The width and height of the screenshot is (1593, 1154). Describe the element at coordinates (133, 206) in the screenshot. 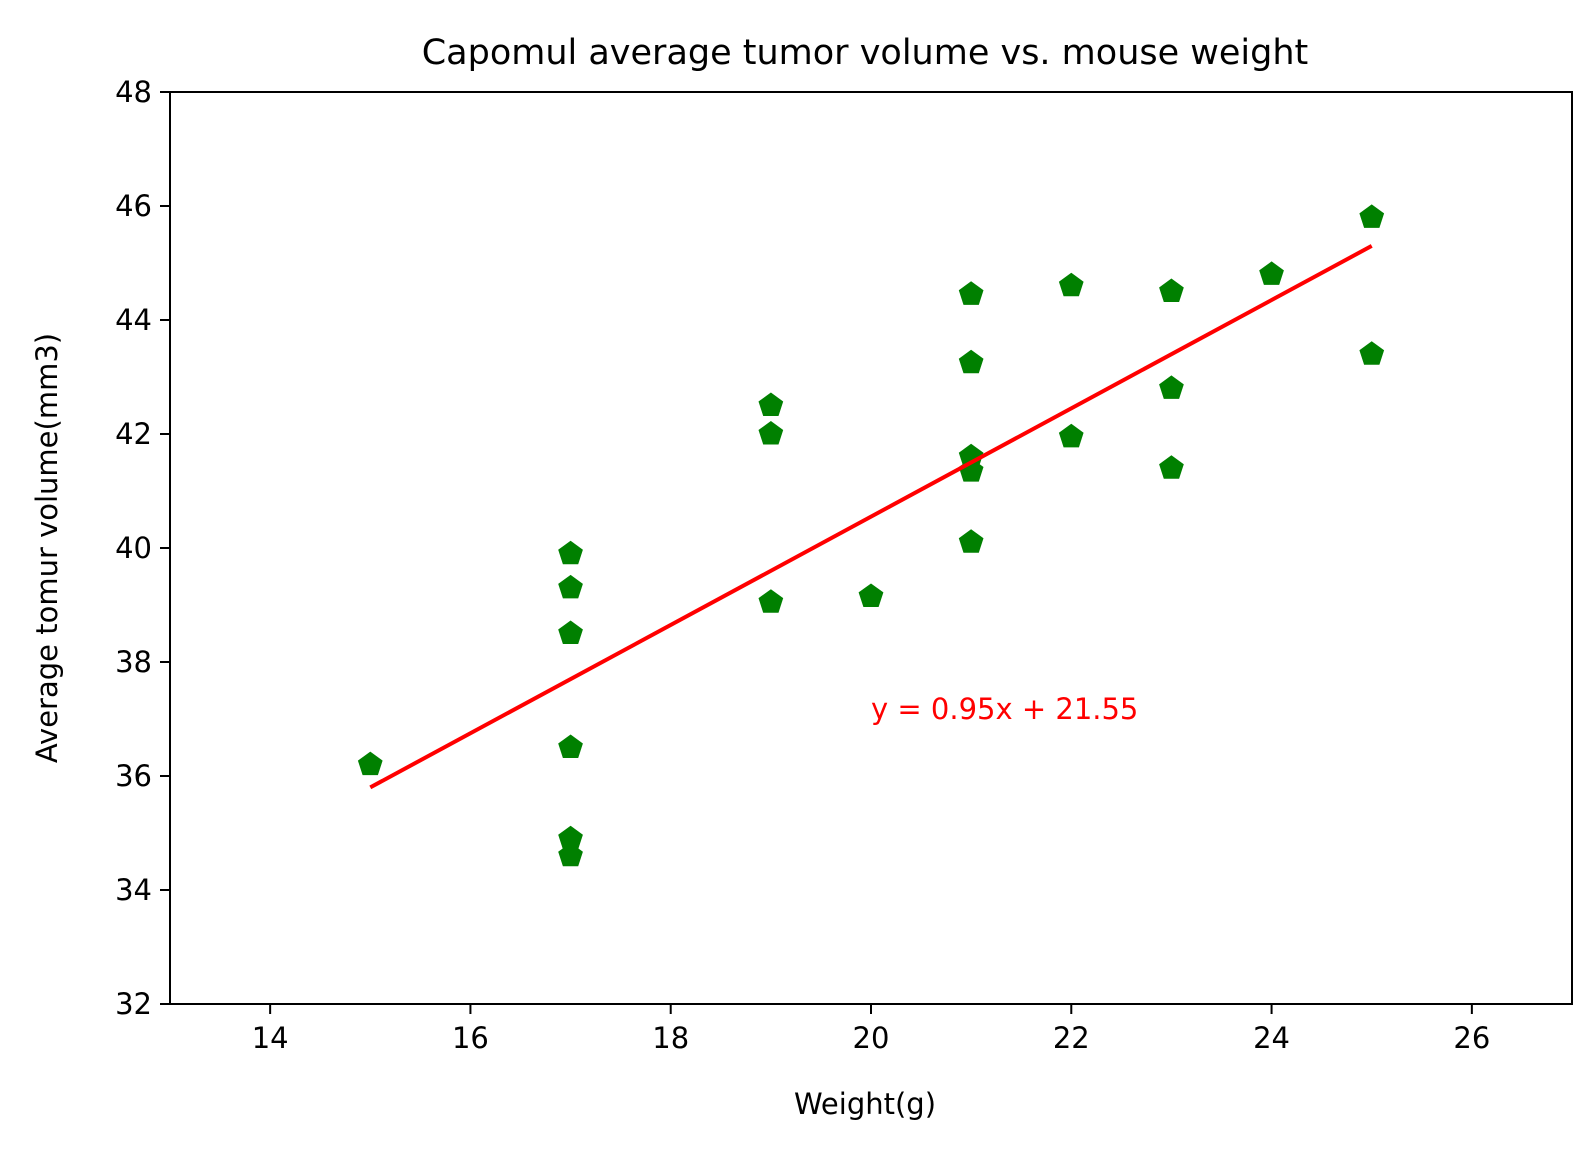

I see `y-tick-label: 46` at that location.